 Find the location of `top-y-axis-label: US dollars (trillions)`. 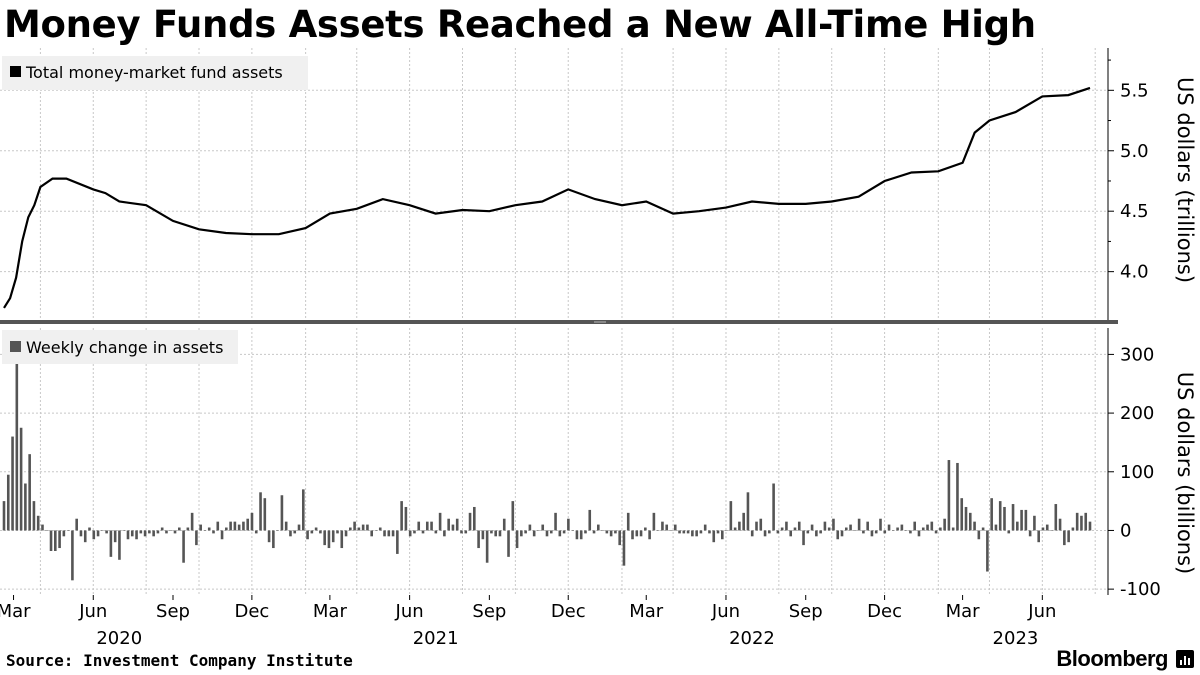

top-y-axis-label: US dollars (trillions) is located at coordinates (1185, 180).